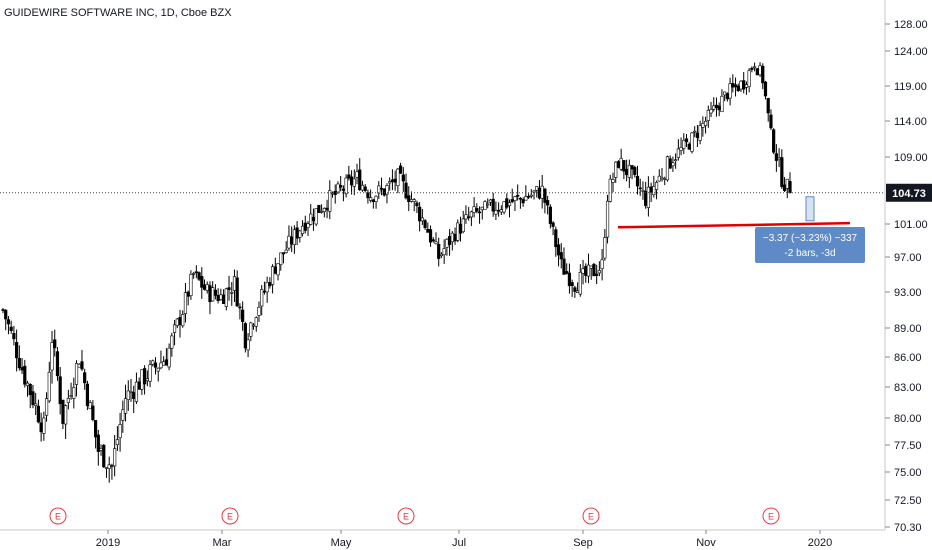 The height and width of the screenshot is (550, 932). What do you see at coordinates (908, 419) in the screenshot?
I see `price-tick-label: 80.00` at bounding box center [908, 419].